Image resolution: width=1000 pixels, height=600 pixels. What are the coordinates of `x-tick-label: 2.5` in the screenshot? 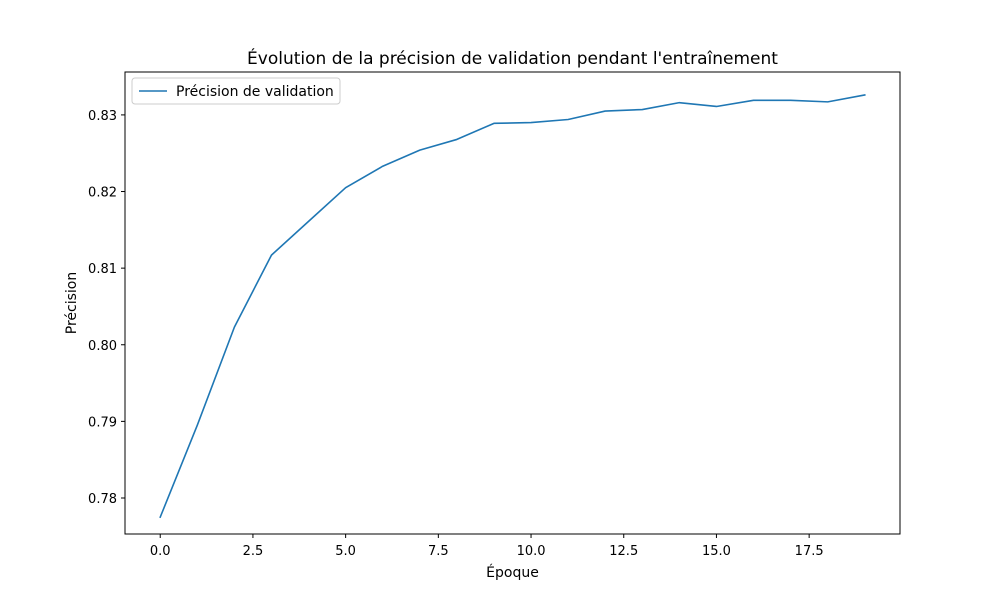 It's located at (253, 551).